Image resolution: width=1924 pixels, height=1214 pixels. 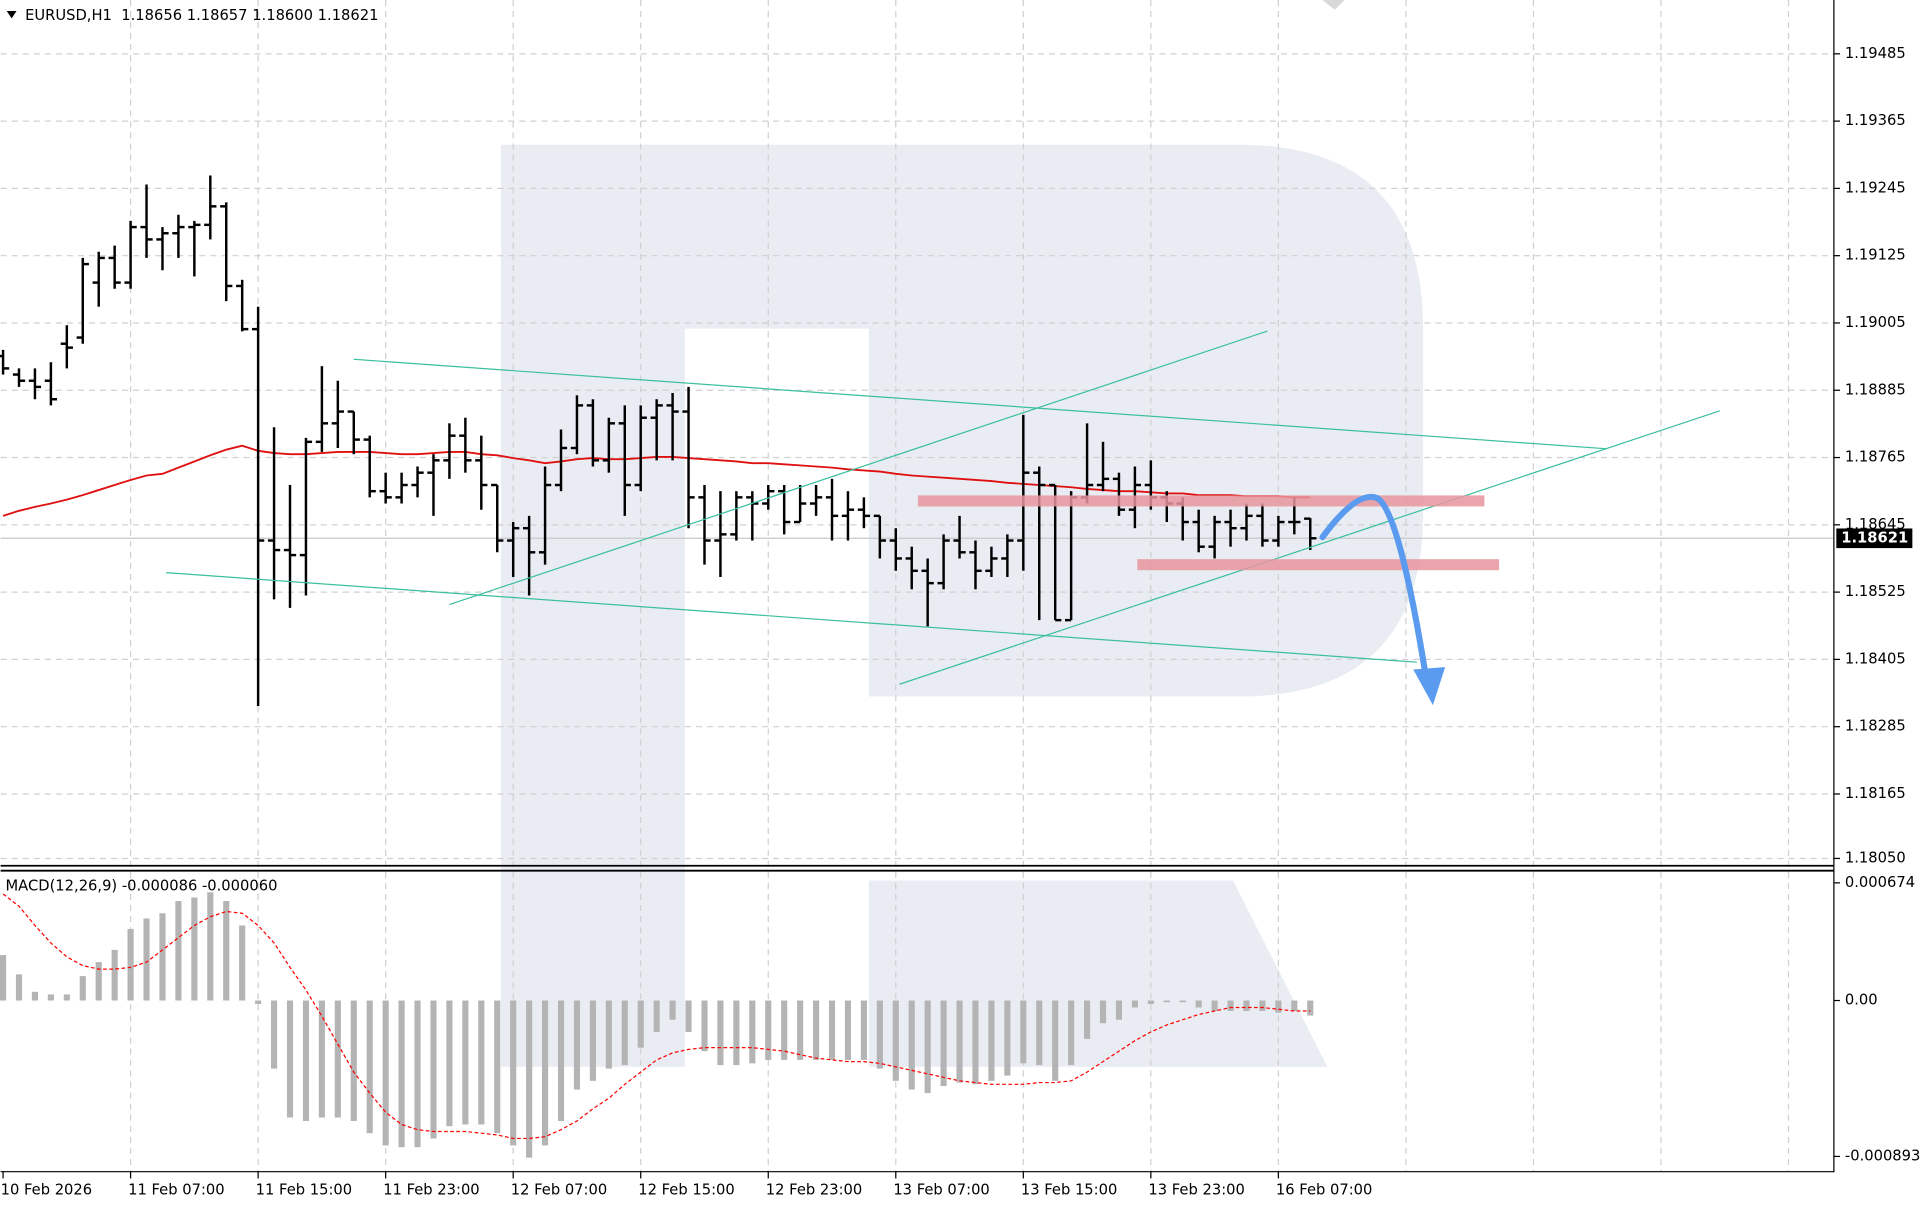 I want to click on y-tick-label: 1.18050, so click(x=1875, y=857).